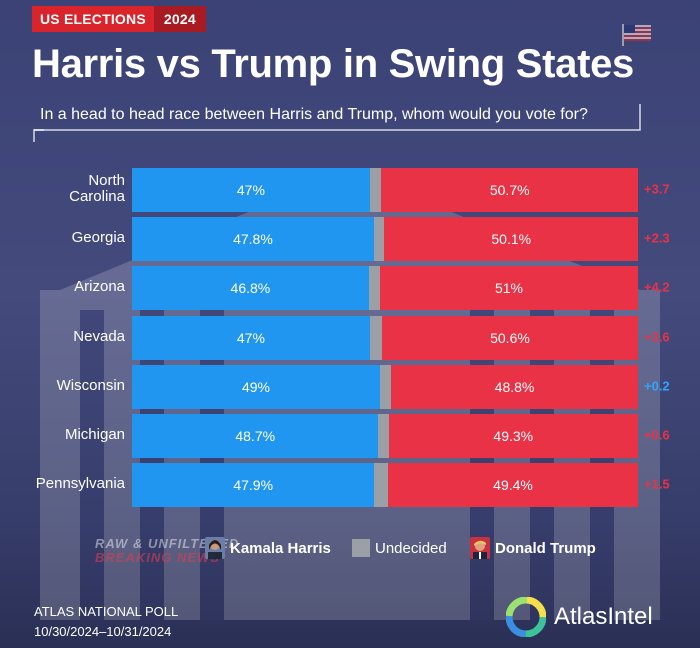 The image size is (700, 648). I want to click on legend-label-undecided: Undecided, so click(411, 548).